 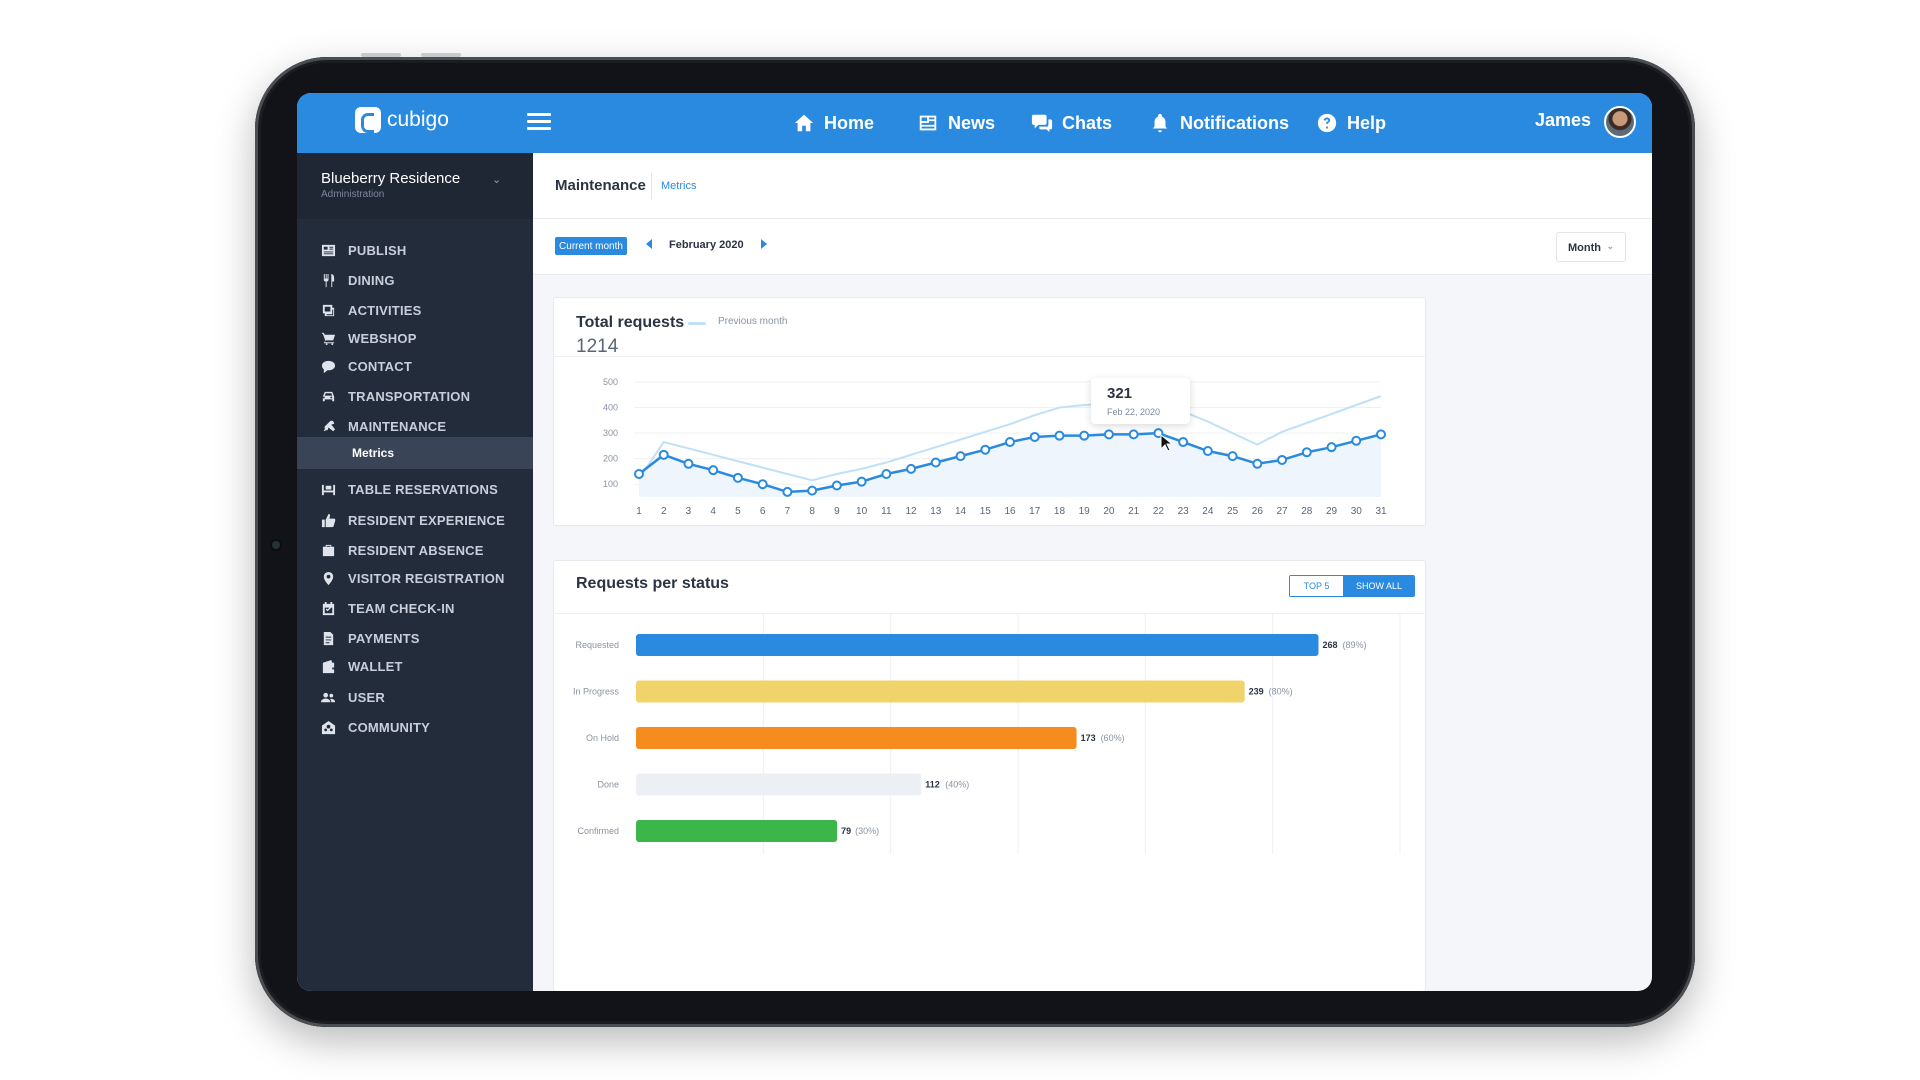 I want to click on current-month-button: Current month, so click(x=591, y=246).